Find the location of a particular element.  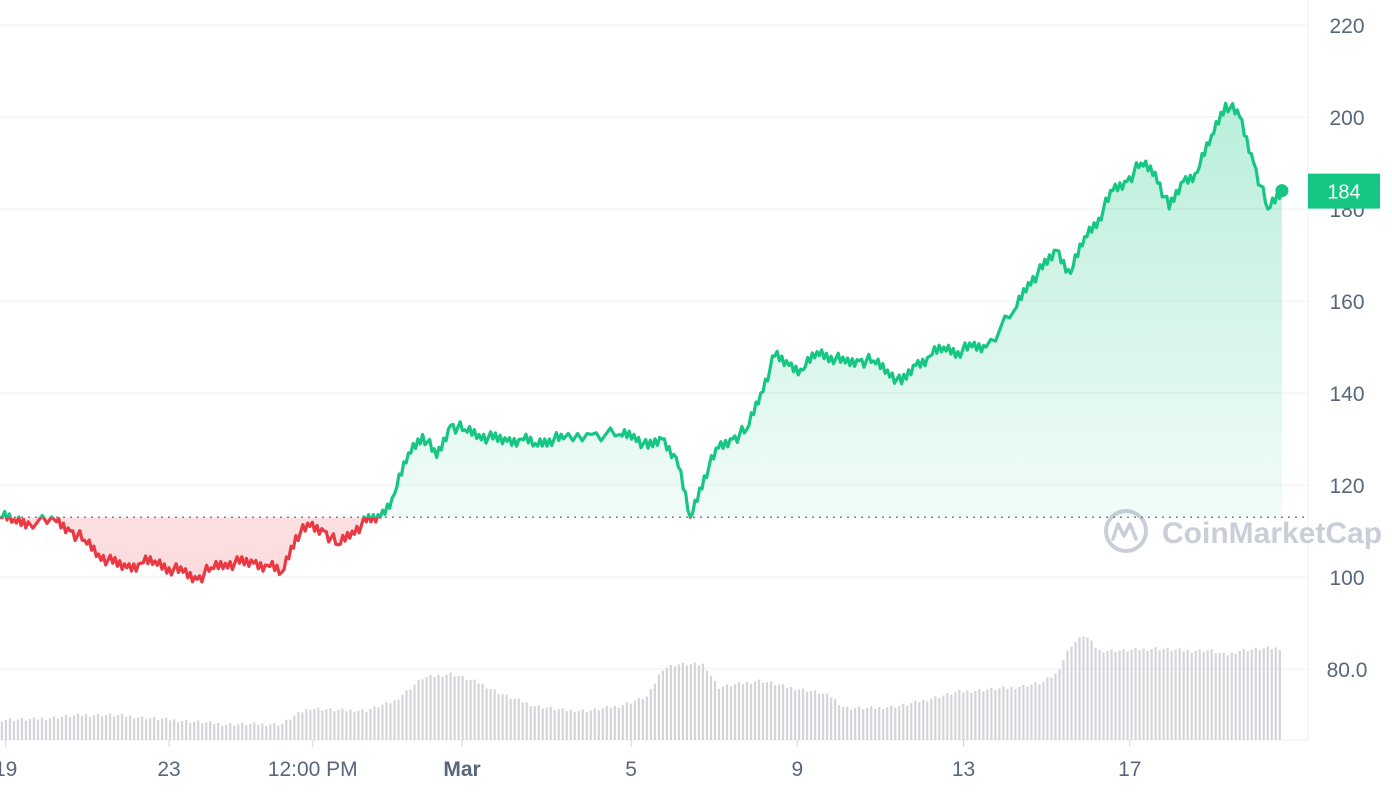

price-area-down is located at coordinates (189, 549).